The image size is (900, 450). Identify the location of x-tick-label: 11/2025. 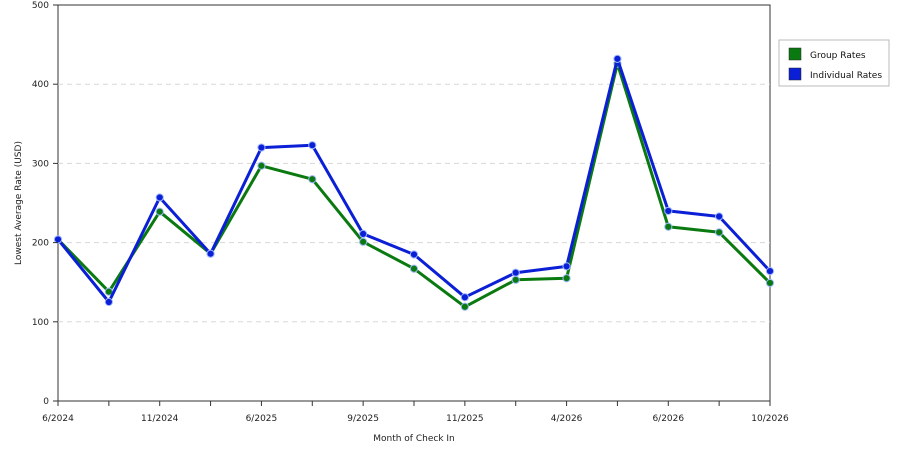
(464, 419).